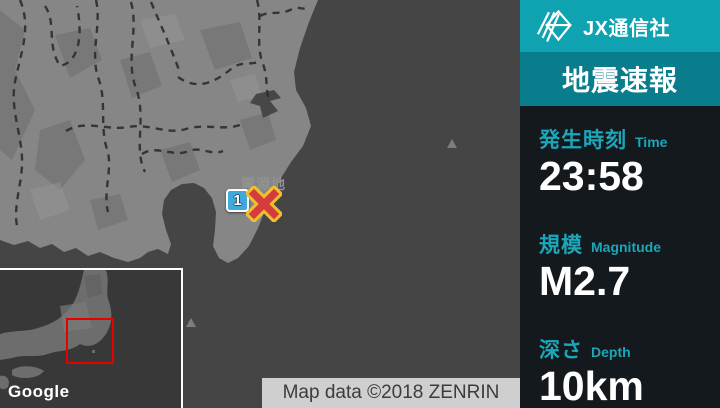 This screenshot has width=720, height=408. What do you see at coordinates (651, 142) in the screenshot?
I see `time-label-en: Time` at bounding box center [651, 142].